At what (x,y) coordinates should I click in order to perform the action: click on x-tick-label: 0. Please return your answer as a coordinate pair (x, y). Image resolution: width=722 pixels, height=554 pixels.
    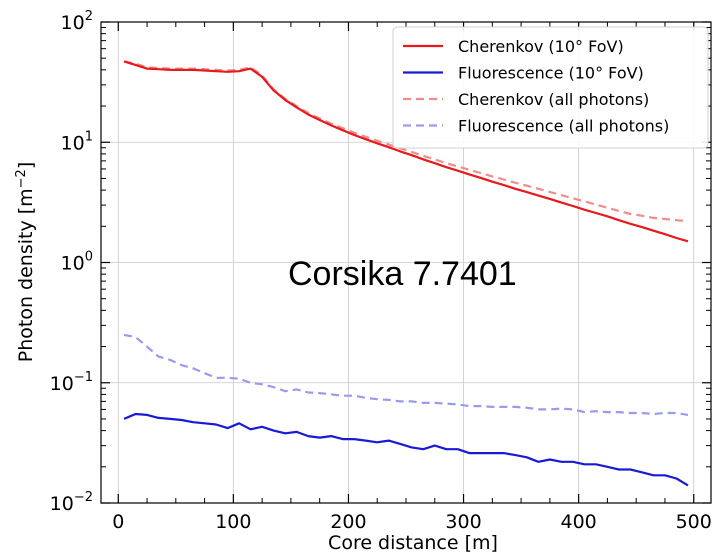
    Looking at the image, I should click on (118, 522).